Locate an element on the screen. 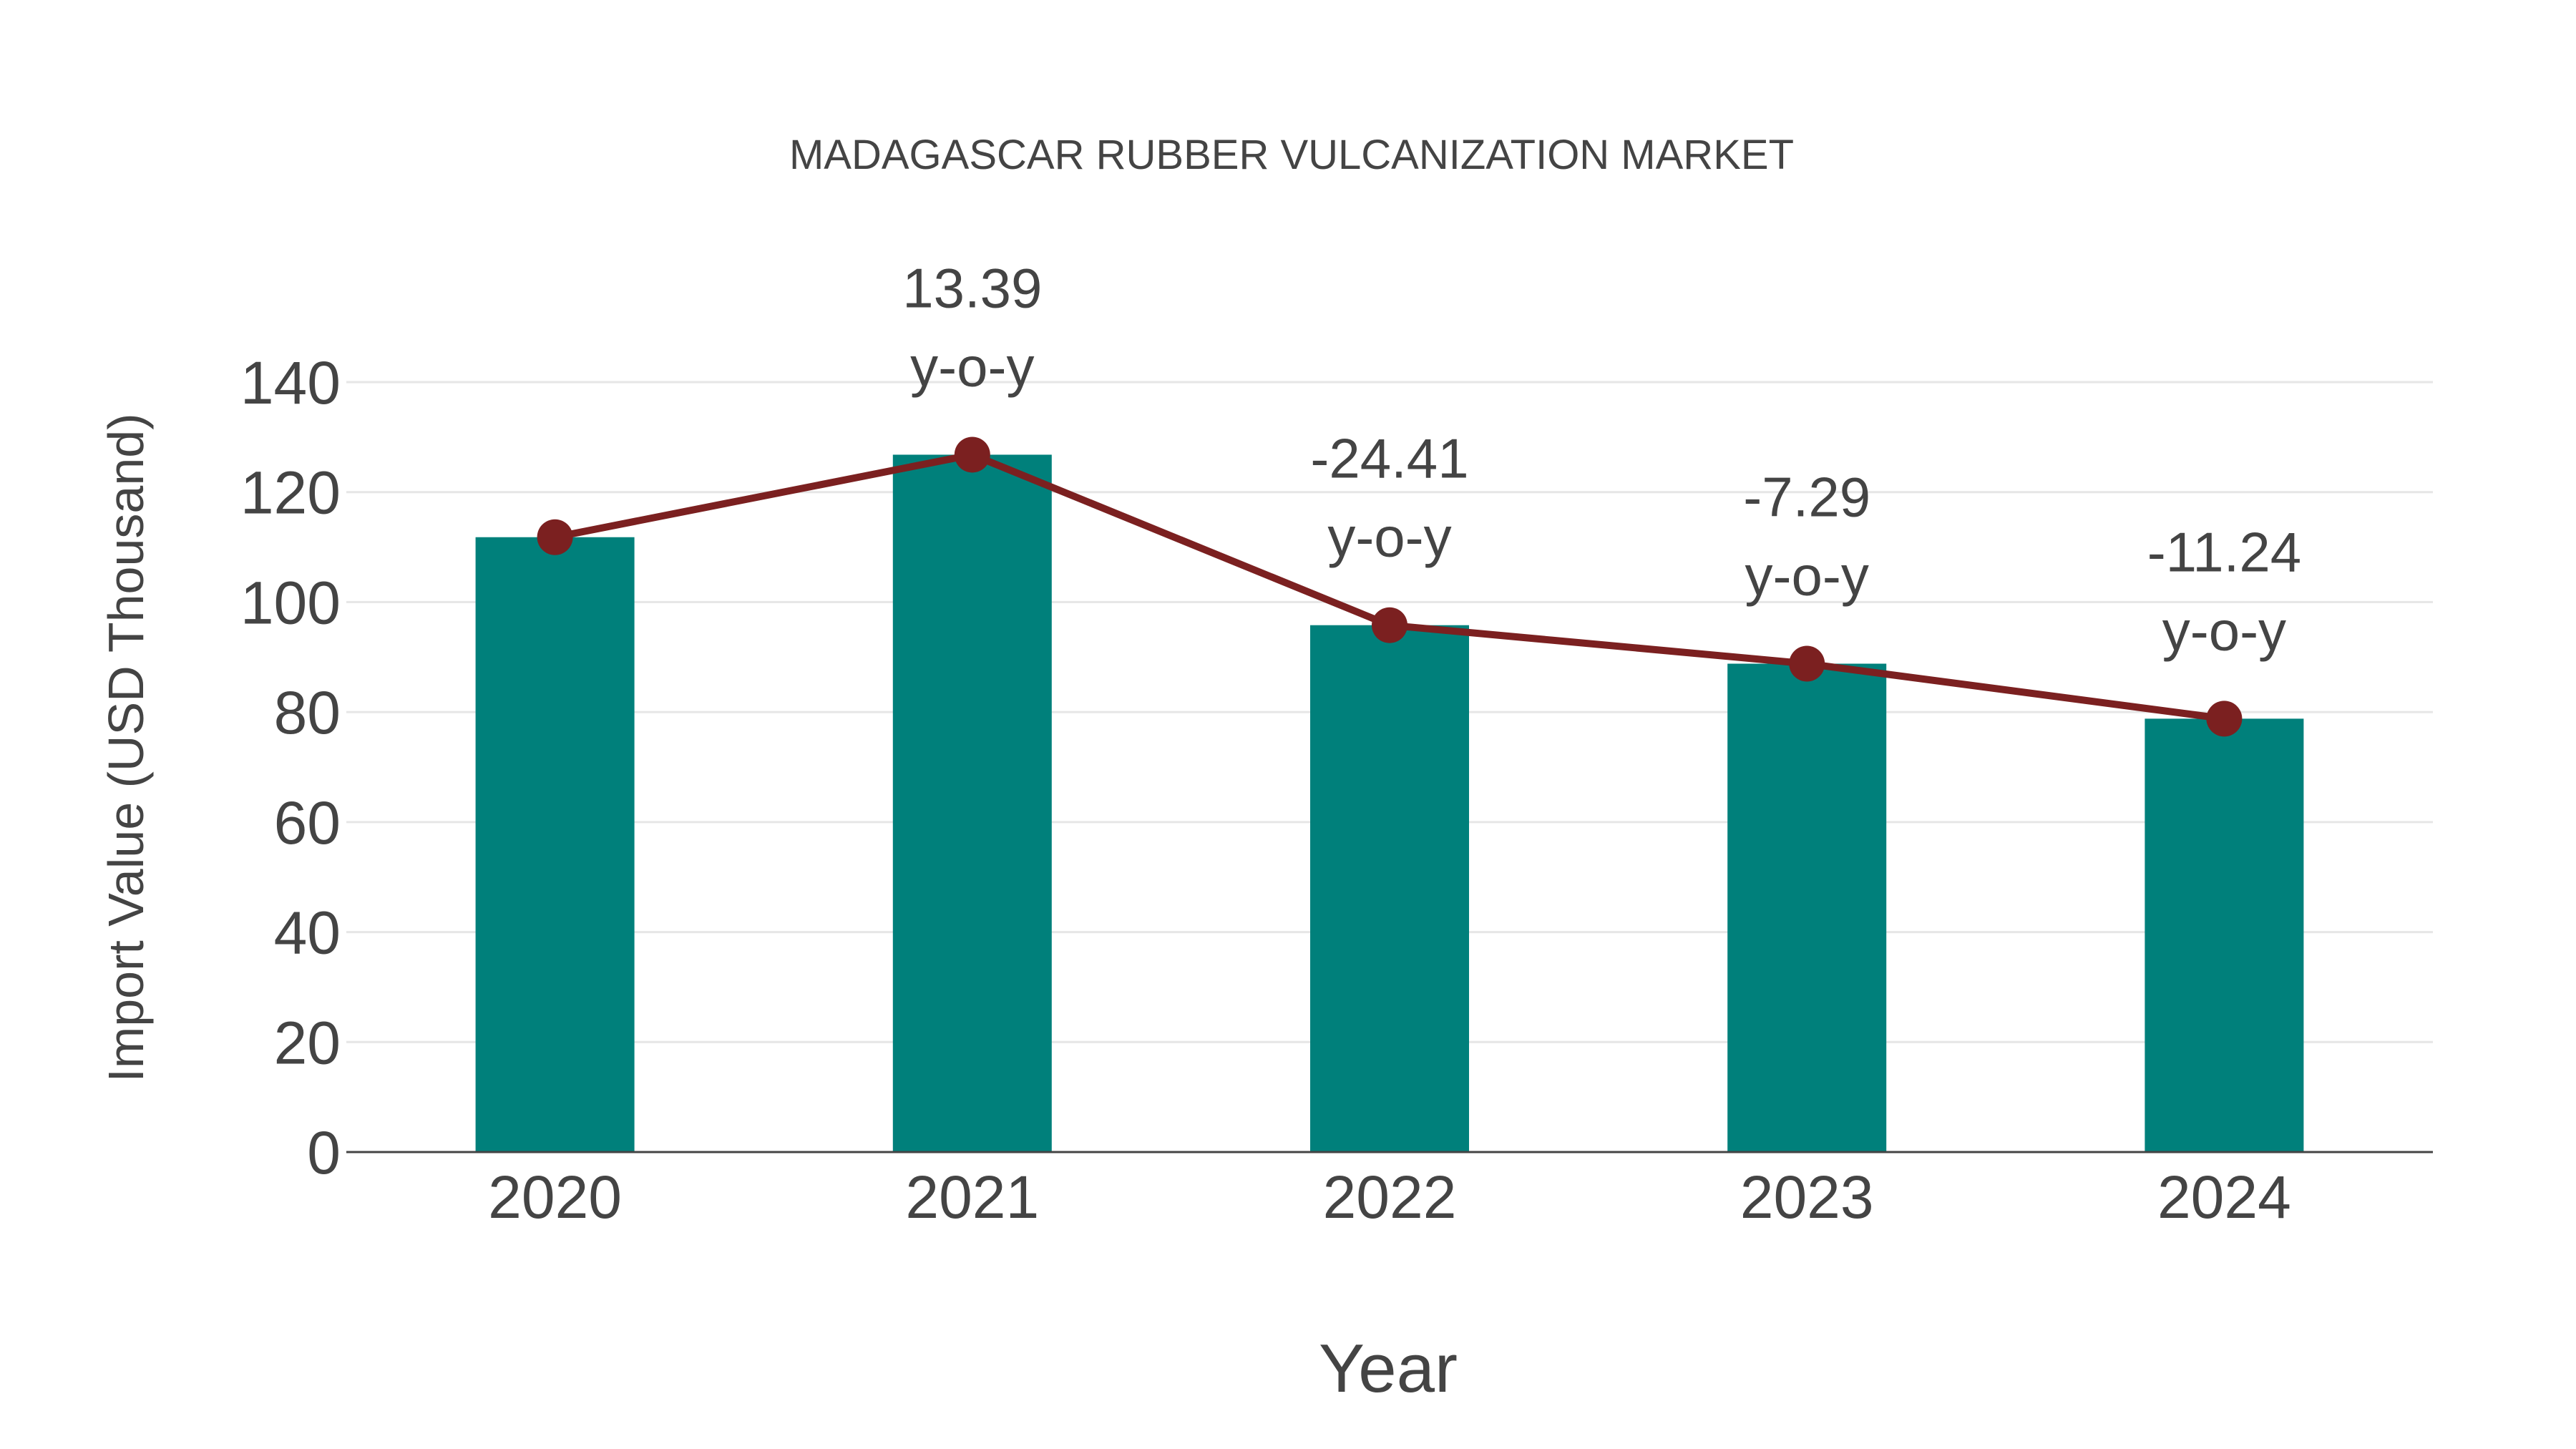 The height and width of the screenshot is (1449, 2576). y-tick-label: 60 is located at coordinates (307, 823).